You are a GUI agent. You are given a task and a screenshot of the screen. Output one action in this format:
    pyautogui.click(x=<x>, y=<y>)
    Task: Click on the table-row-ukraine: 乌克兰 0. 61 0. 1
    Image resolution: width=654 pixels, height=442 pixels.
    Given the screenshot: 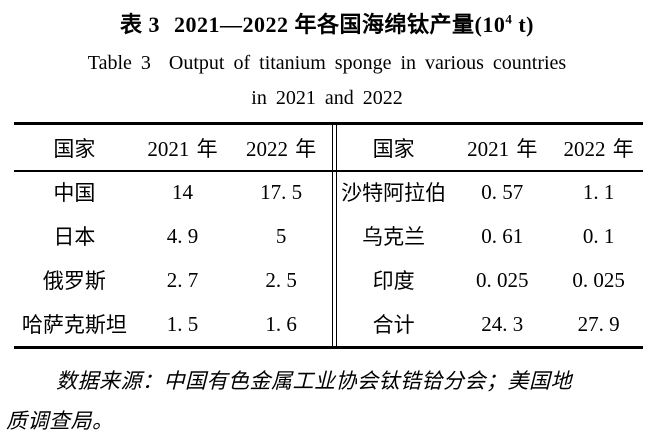 What is the action you would take?
    pyautogui.click(x=490, y=236)
    